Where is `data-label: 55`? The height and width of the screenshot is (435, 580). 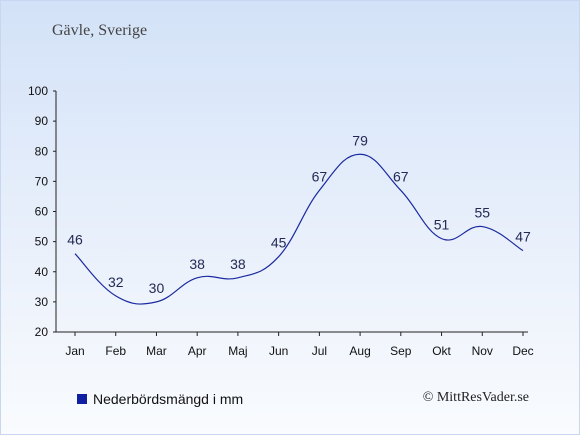
data-label: 55 is located at coordinates (482, 213).